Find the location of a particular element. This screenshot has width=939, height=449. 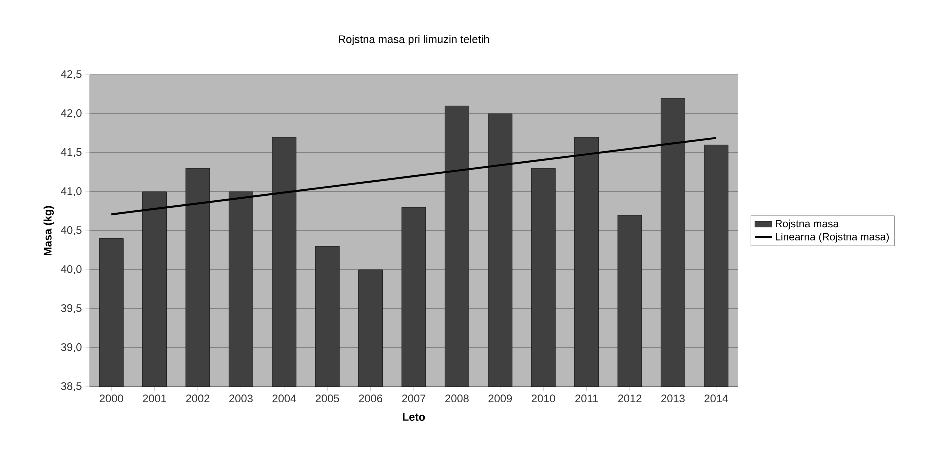

y-tick-label: 40,5 is located at coordinates (71, 231).